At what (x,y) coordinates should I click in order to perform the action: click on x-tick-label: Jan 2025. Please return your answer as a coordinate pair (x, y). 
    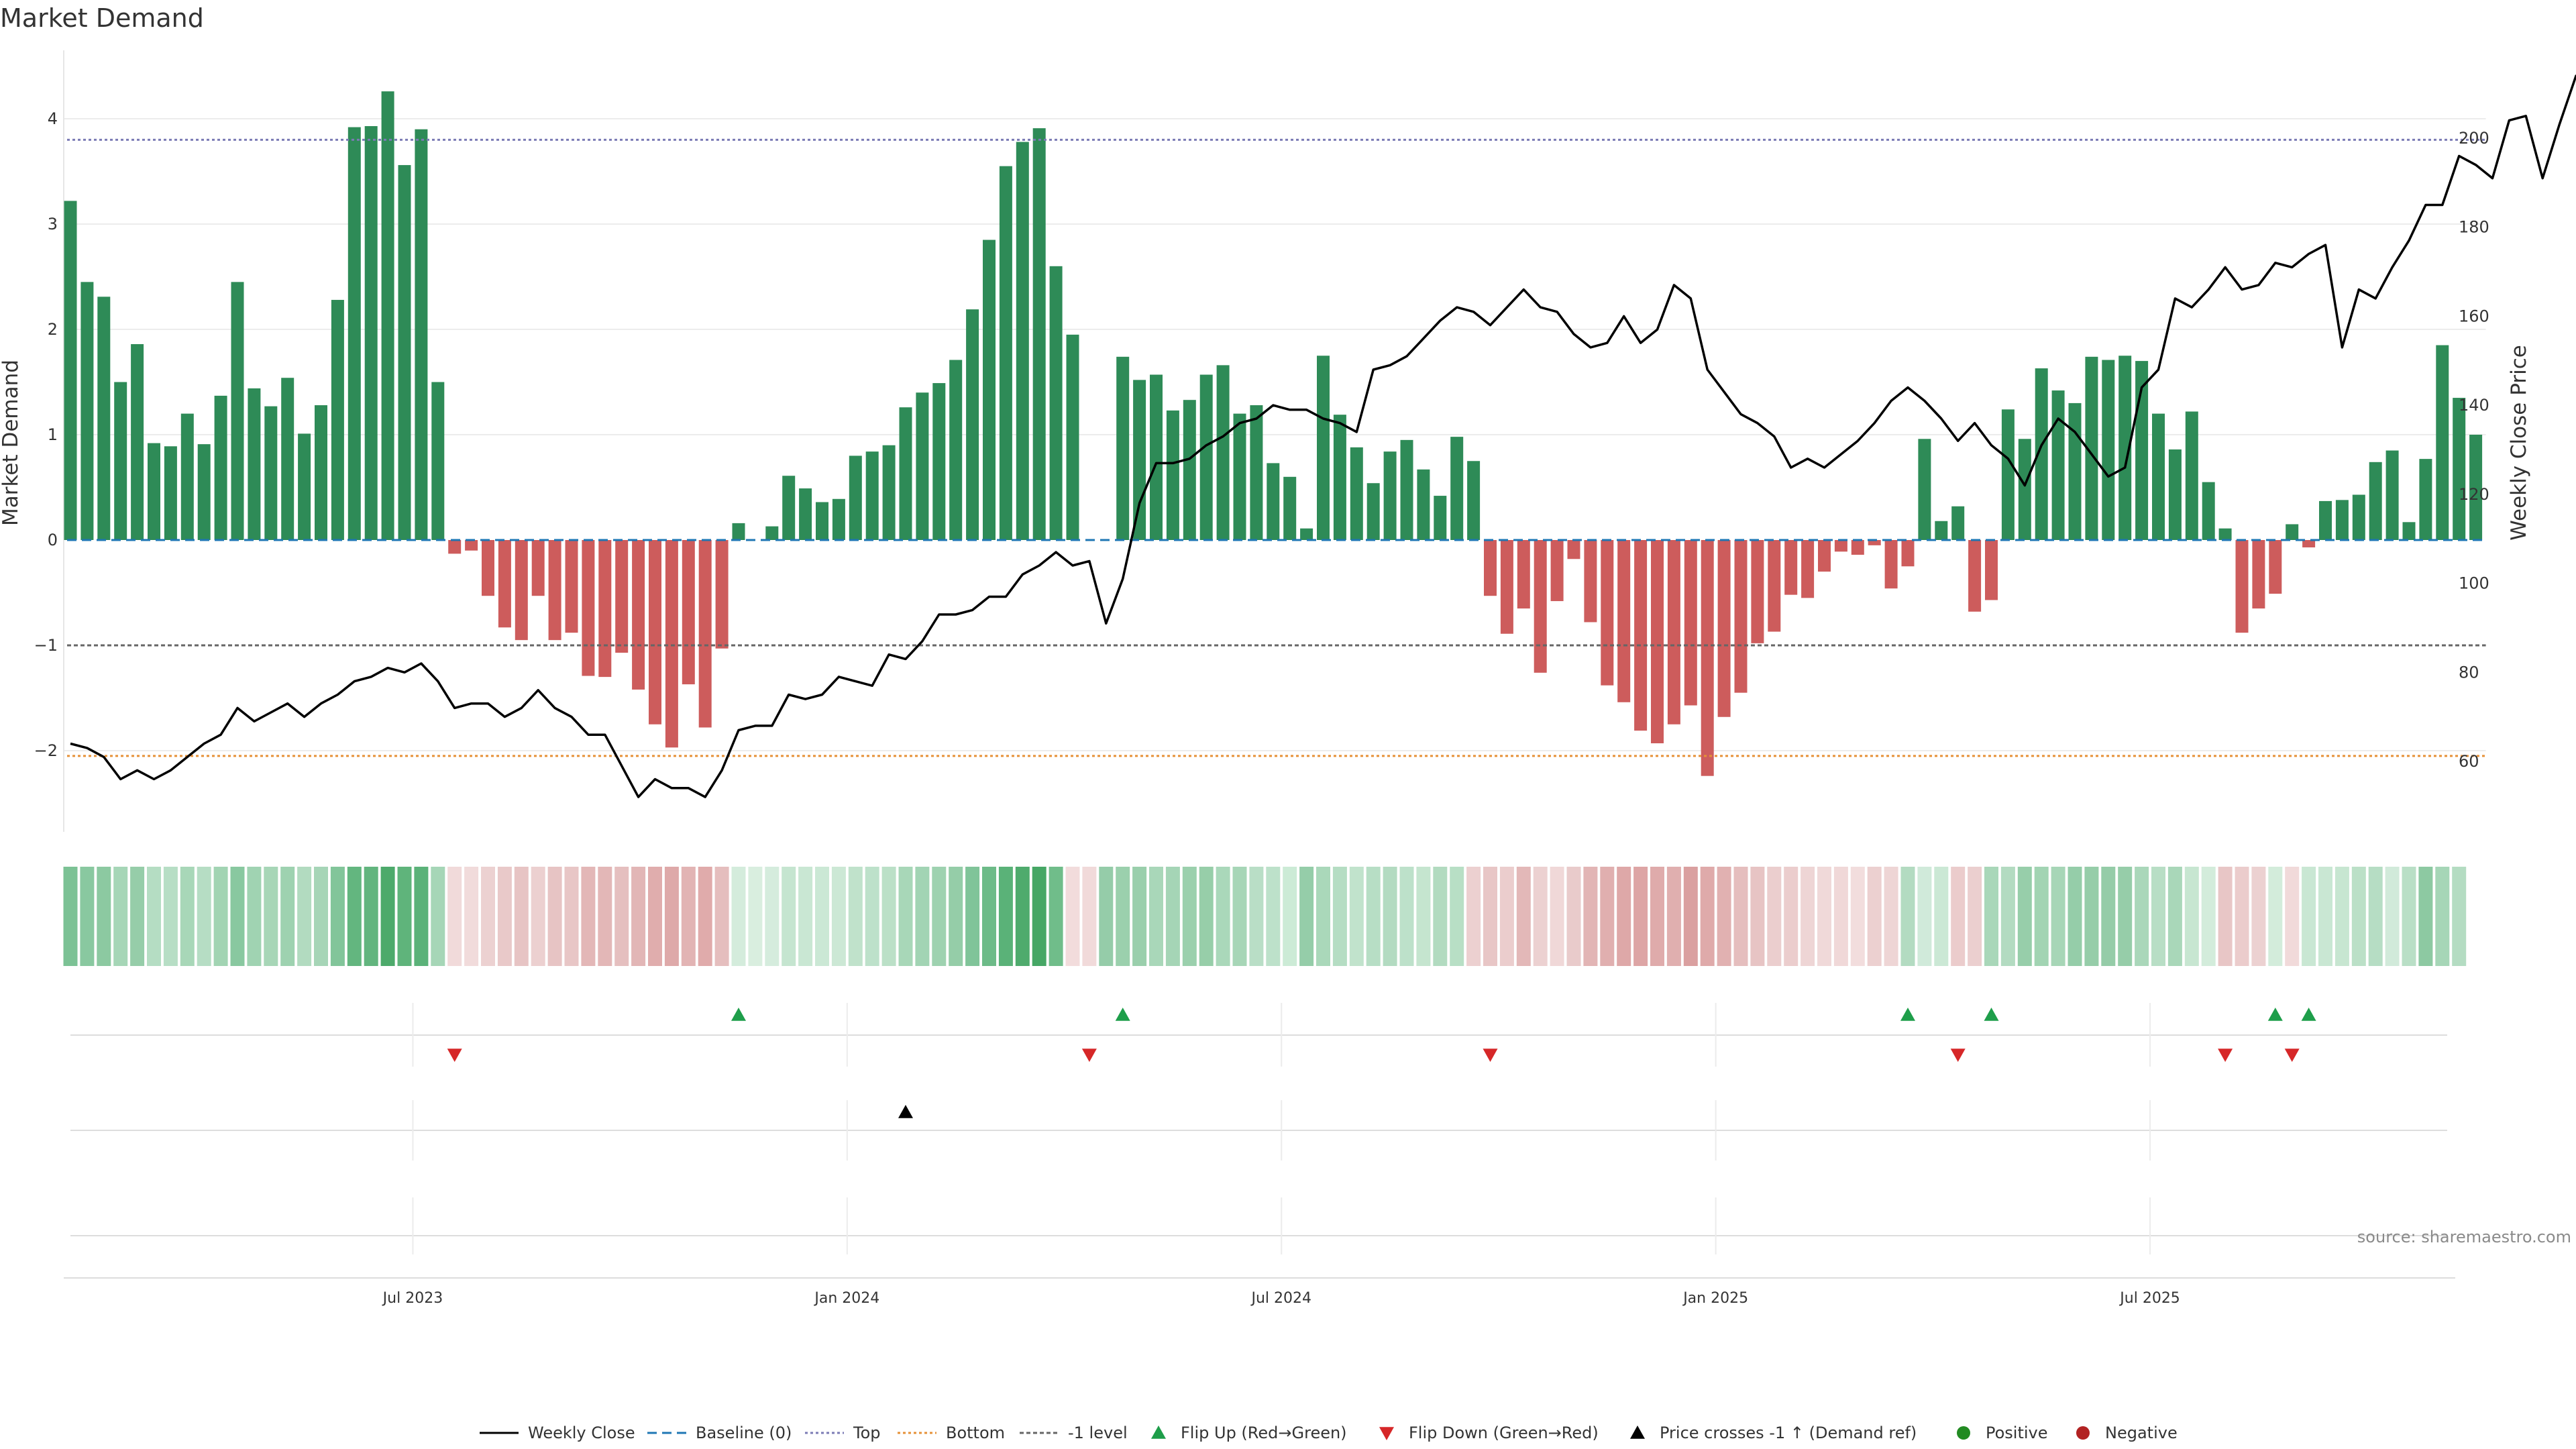
    Looking at the image, I should click on (1715, 1298).